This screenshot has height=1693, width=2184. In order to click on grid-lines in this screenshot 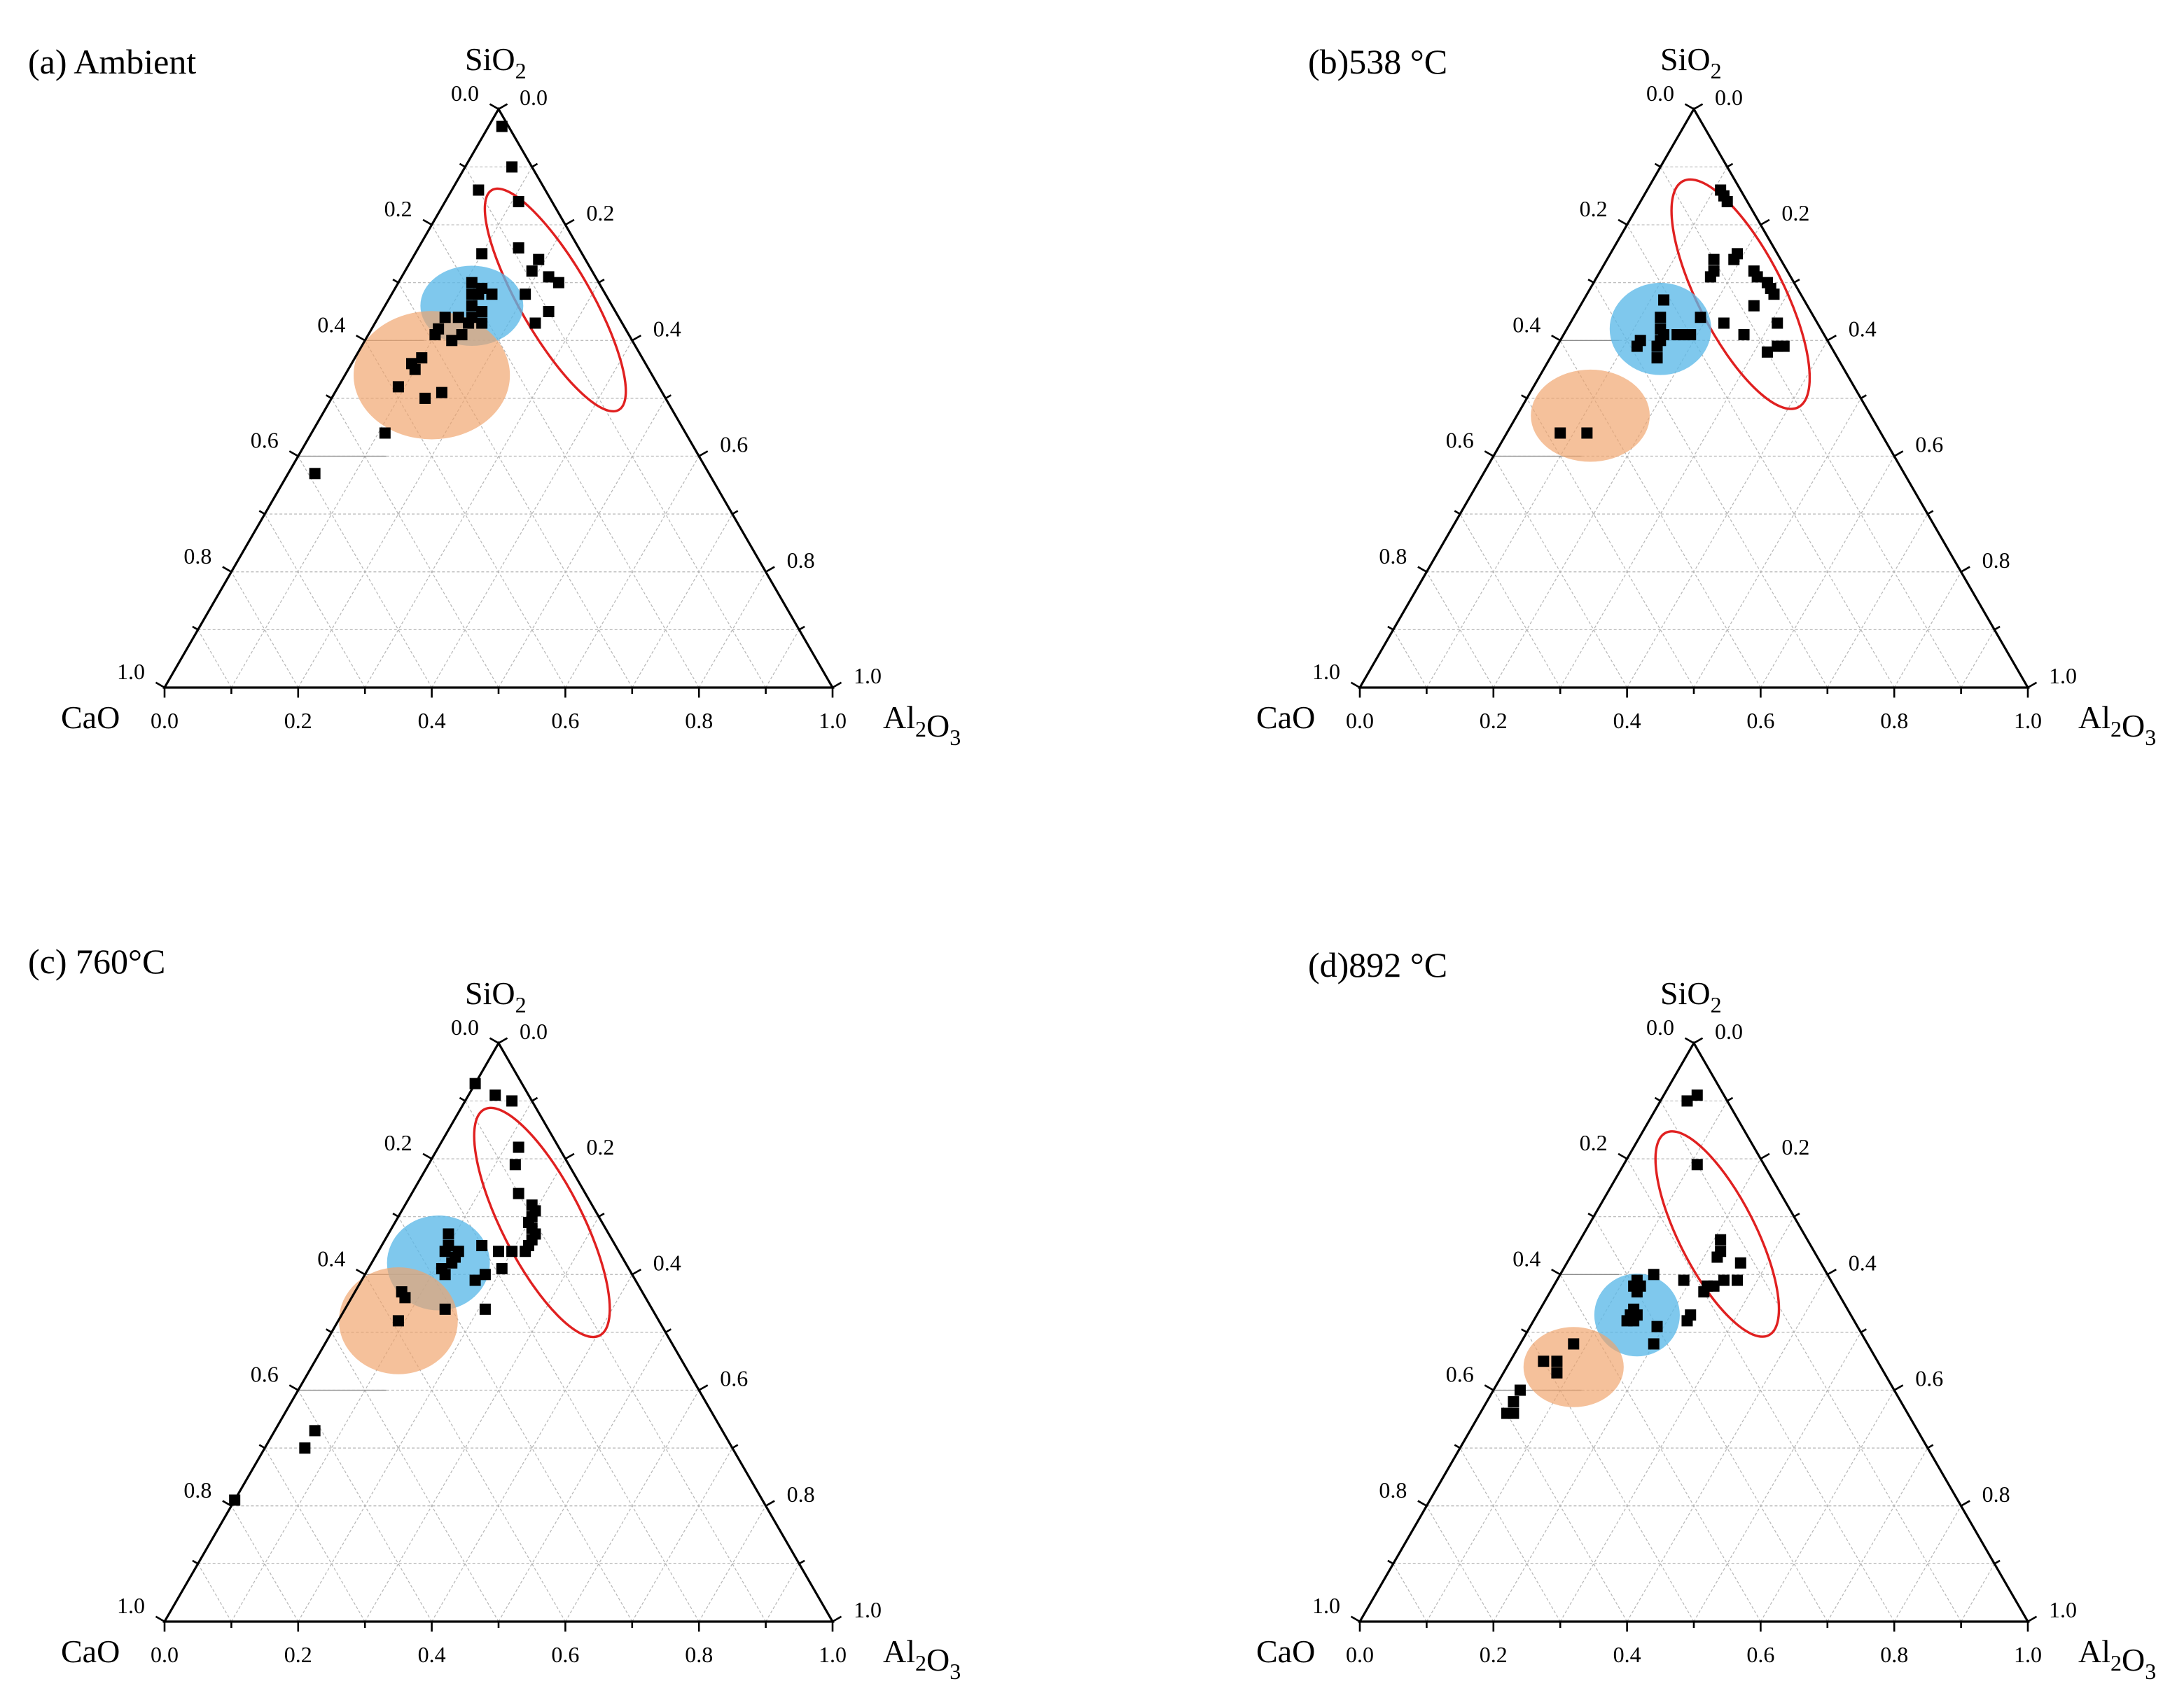, I will do `click(498, 427)`.